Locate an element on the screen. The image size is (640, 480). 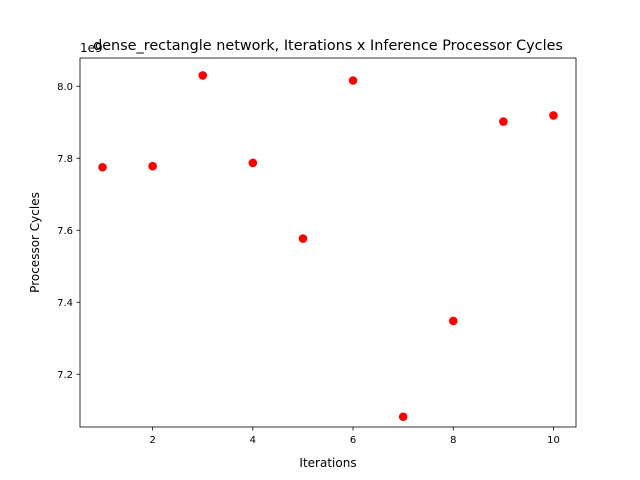
y-axis-offset-label: 1e9 is located at coordinates (91, 48).